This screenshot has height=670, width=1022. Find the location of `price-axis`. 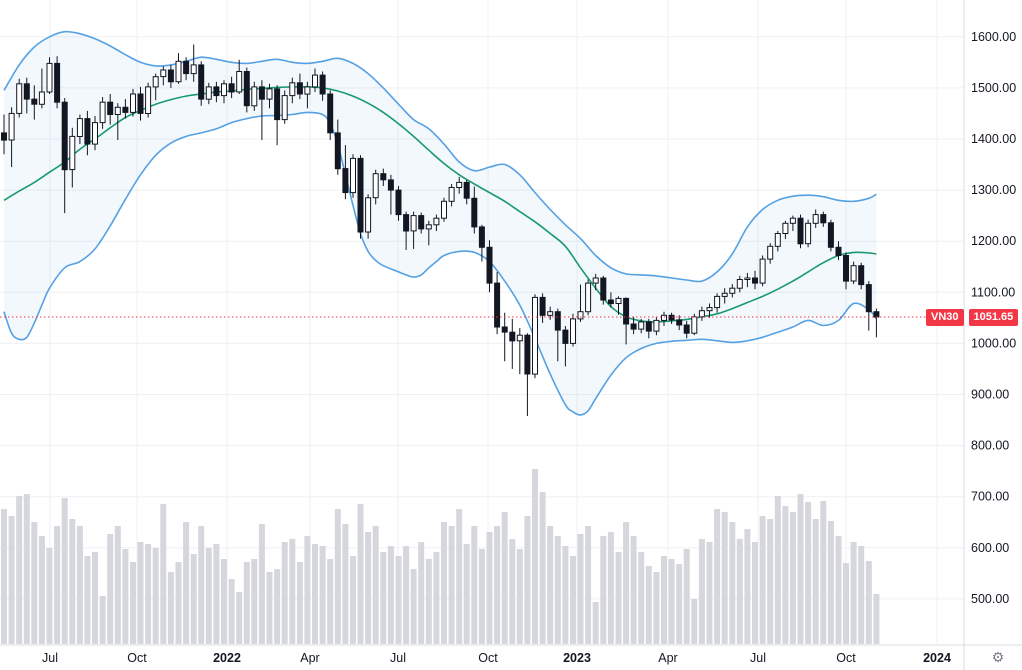

price-axis is located at coordinates (993, 322).